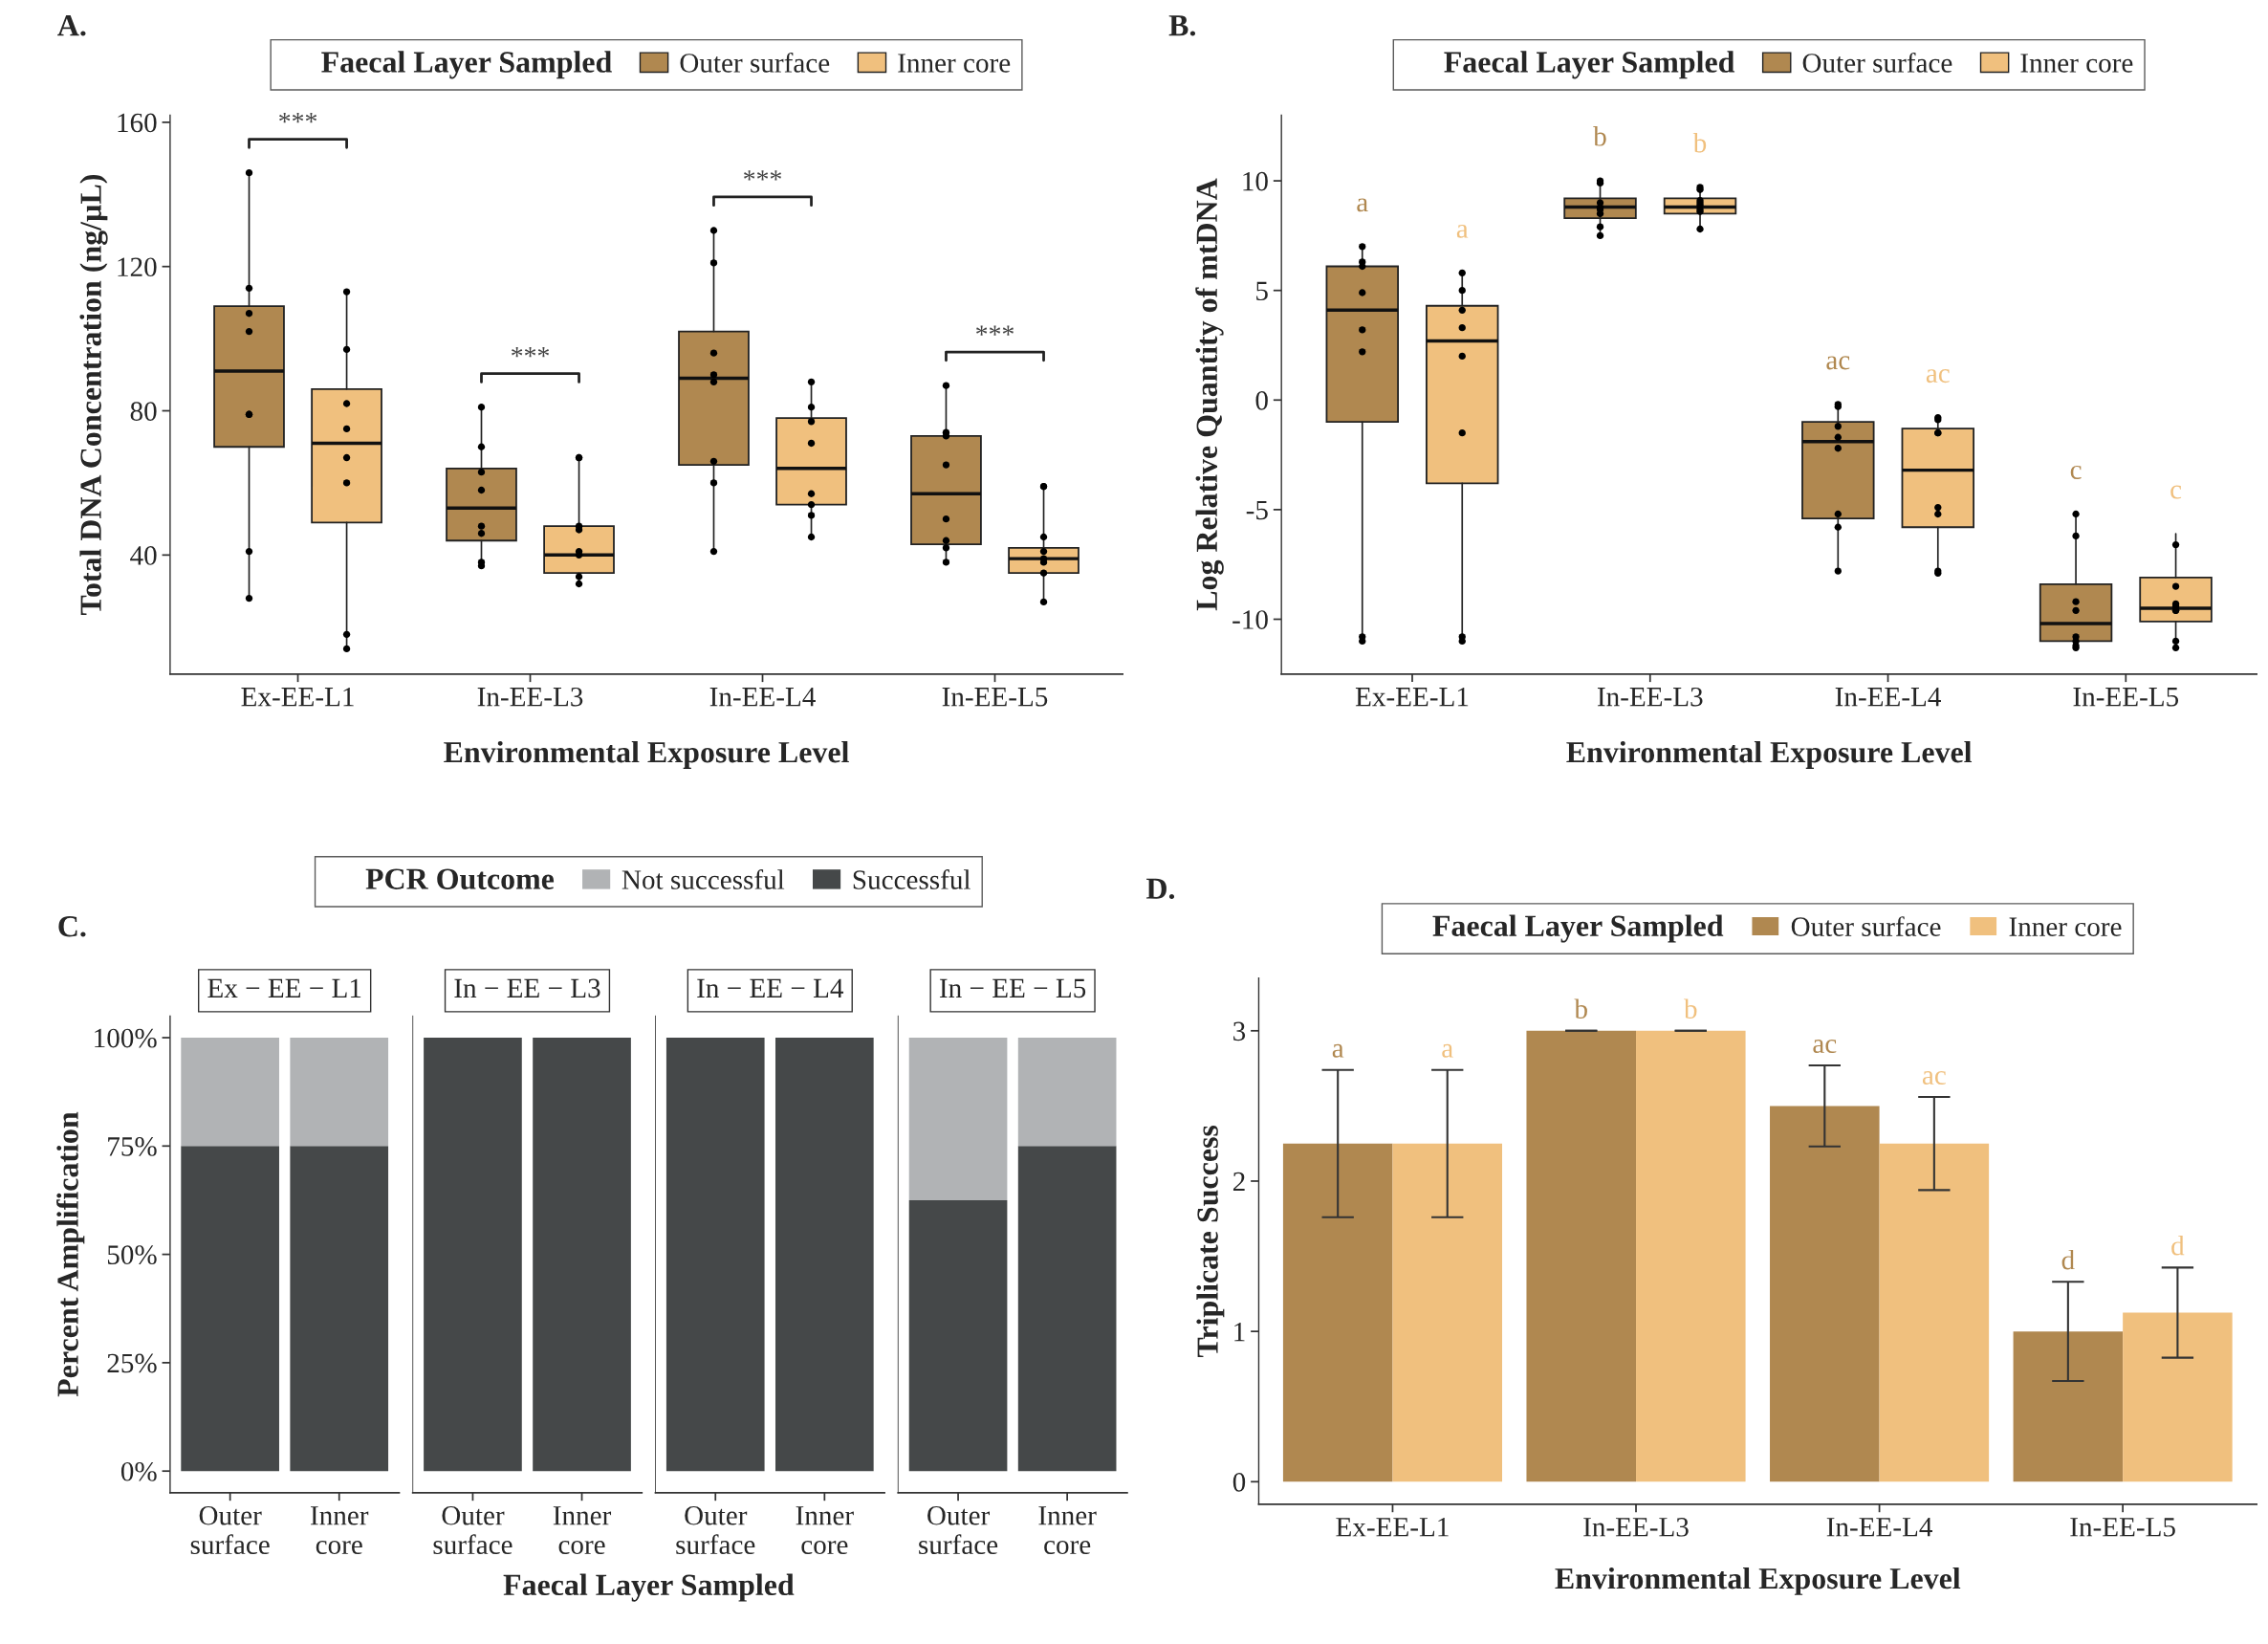 This screenshot has height=1644, width=2268. What do you see at coordinates (527, 988) in the screenshot?
I see `chart-title: In − EE − L3` at bounding box center [527, 988].